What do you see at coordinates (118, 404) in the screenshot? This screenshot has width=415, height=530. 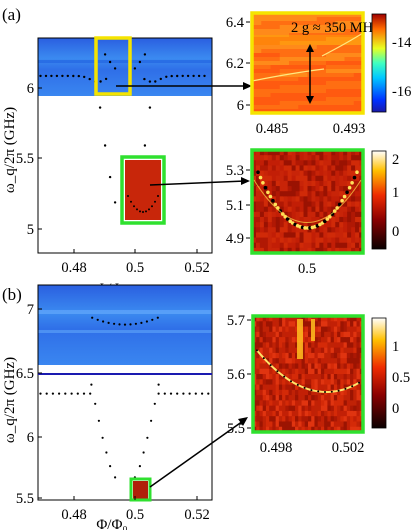 I see `panel-b-ticks` at bounding box center [118, 404].